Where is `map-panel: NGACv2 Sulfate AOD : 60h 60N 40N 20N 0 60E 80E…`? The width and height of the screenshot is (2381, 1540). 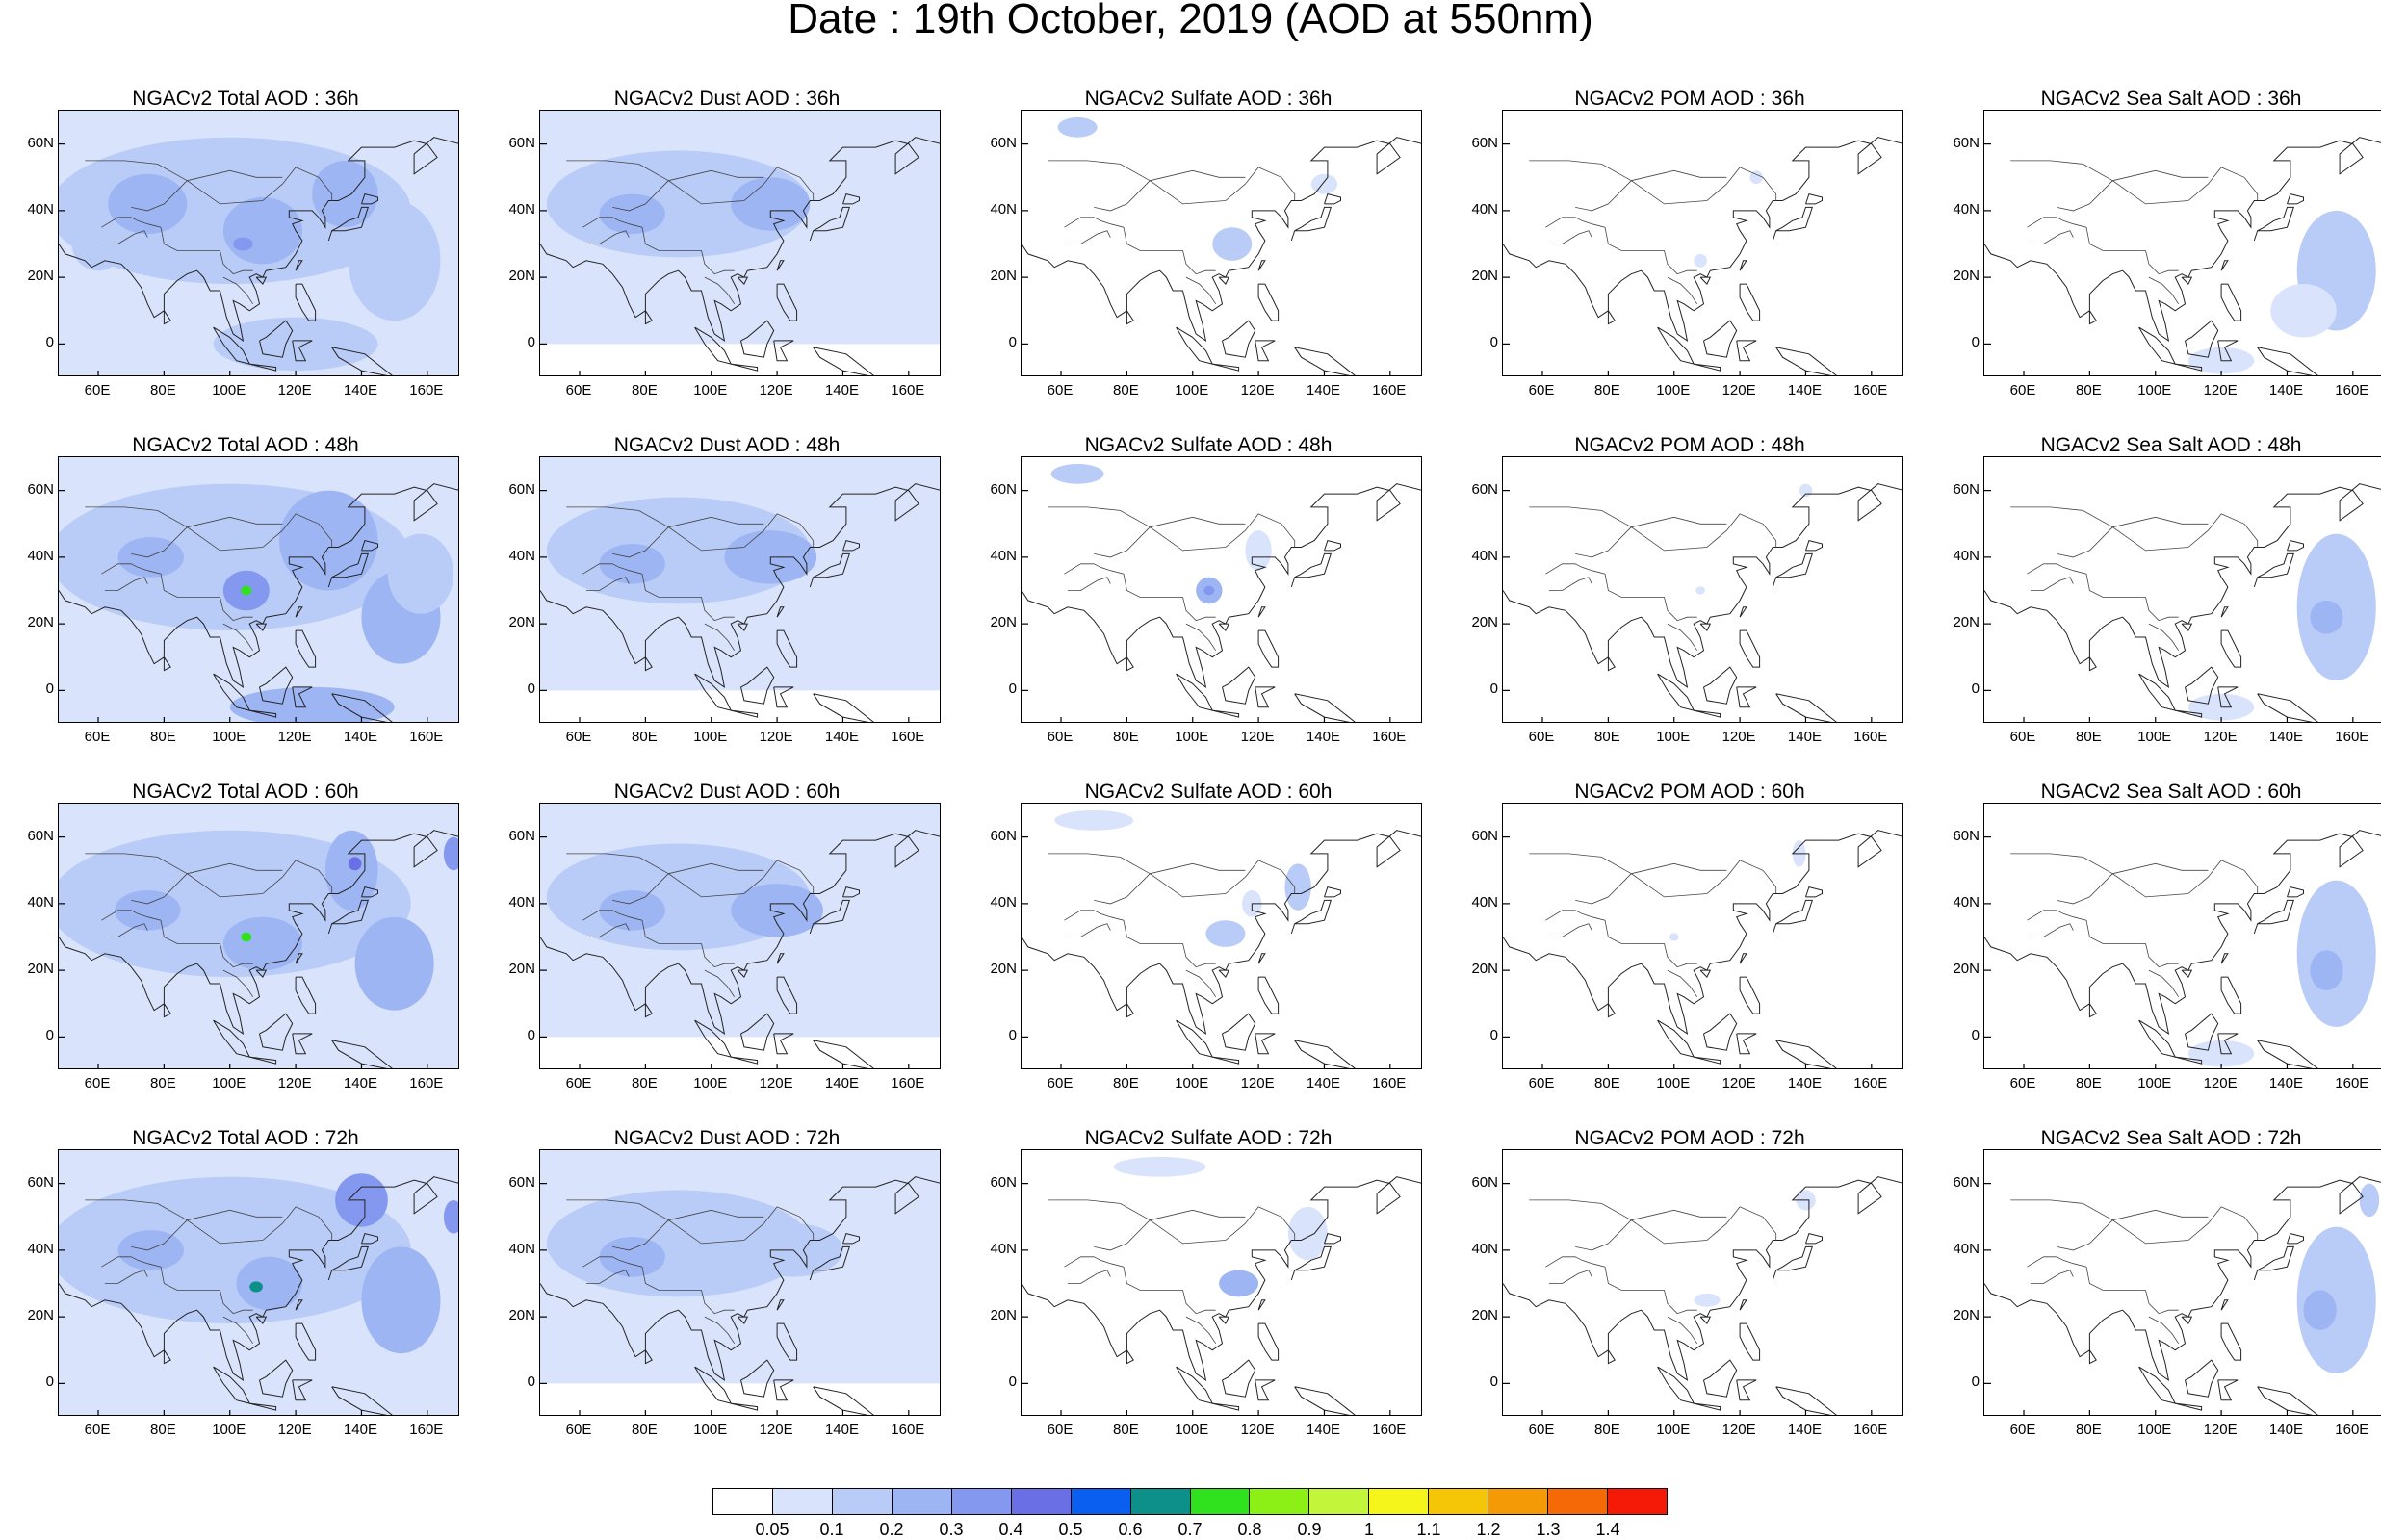 map-panel: NGACv2 Sulfate AOD : 60h 60N 40N 20N 0 60E 80E… is located at coordinates (1208, 938).